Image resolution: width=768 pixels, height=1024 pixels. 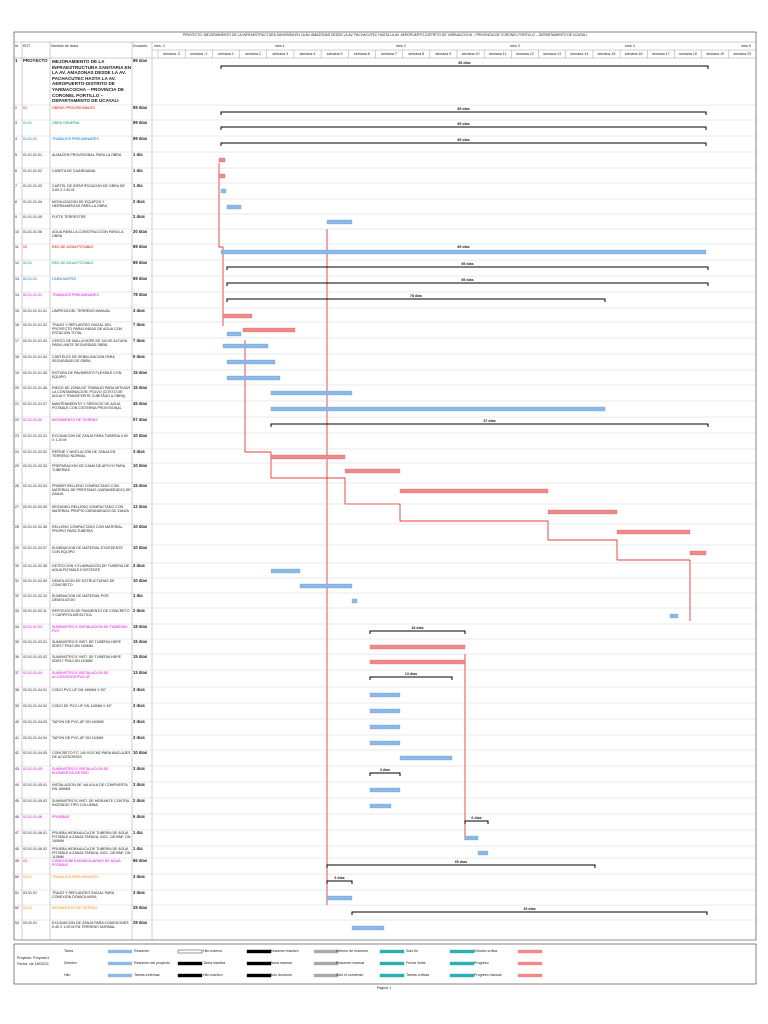 I want to click on task-duration: 78 días, so click(x=140, y=295).